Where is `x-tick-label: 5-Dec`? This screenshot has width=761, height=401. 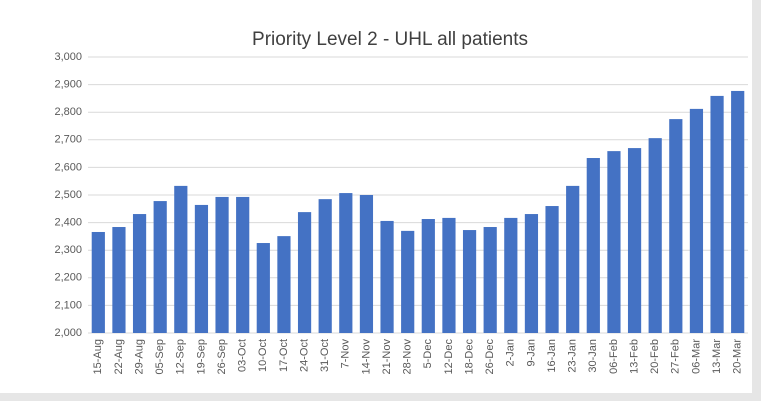 x-tick-label: 5-Dec is located at coordinates (428, 354).